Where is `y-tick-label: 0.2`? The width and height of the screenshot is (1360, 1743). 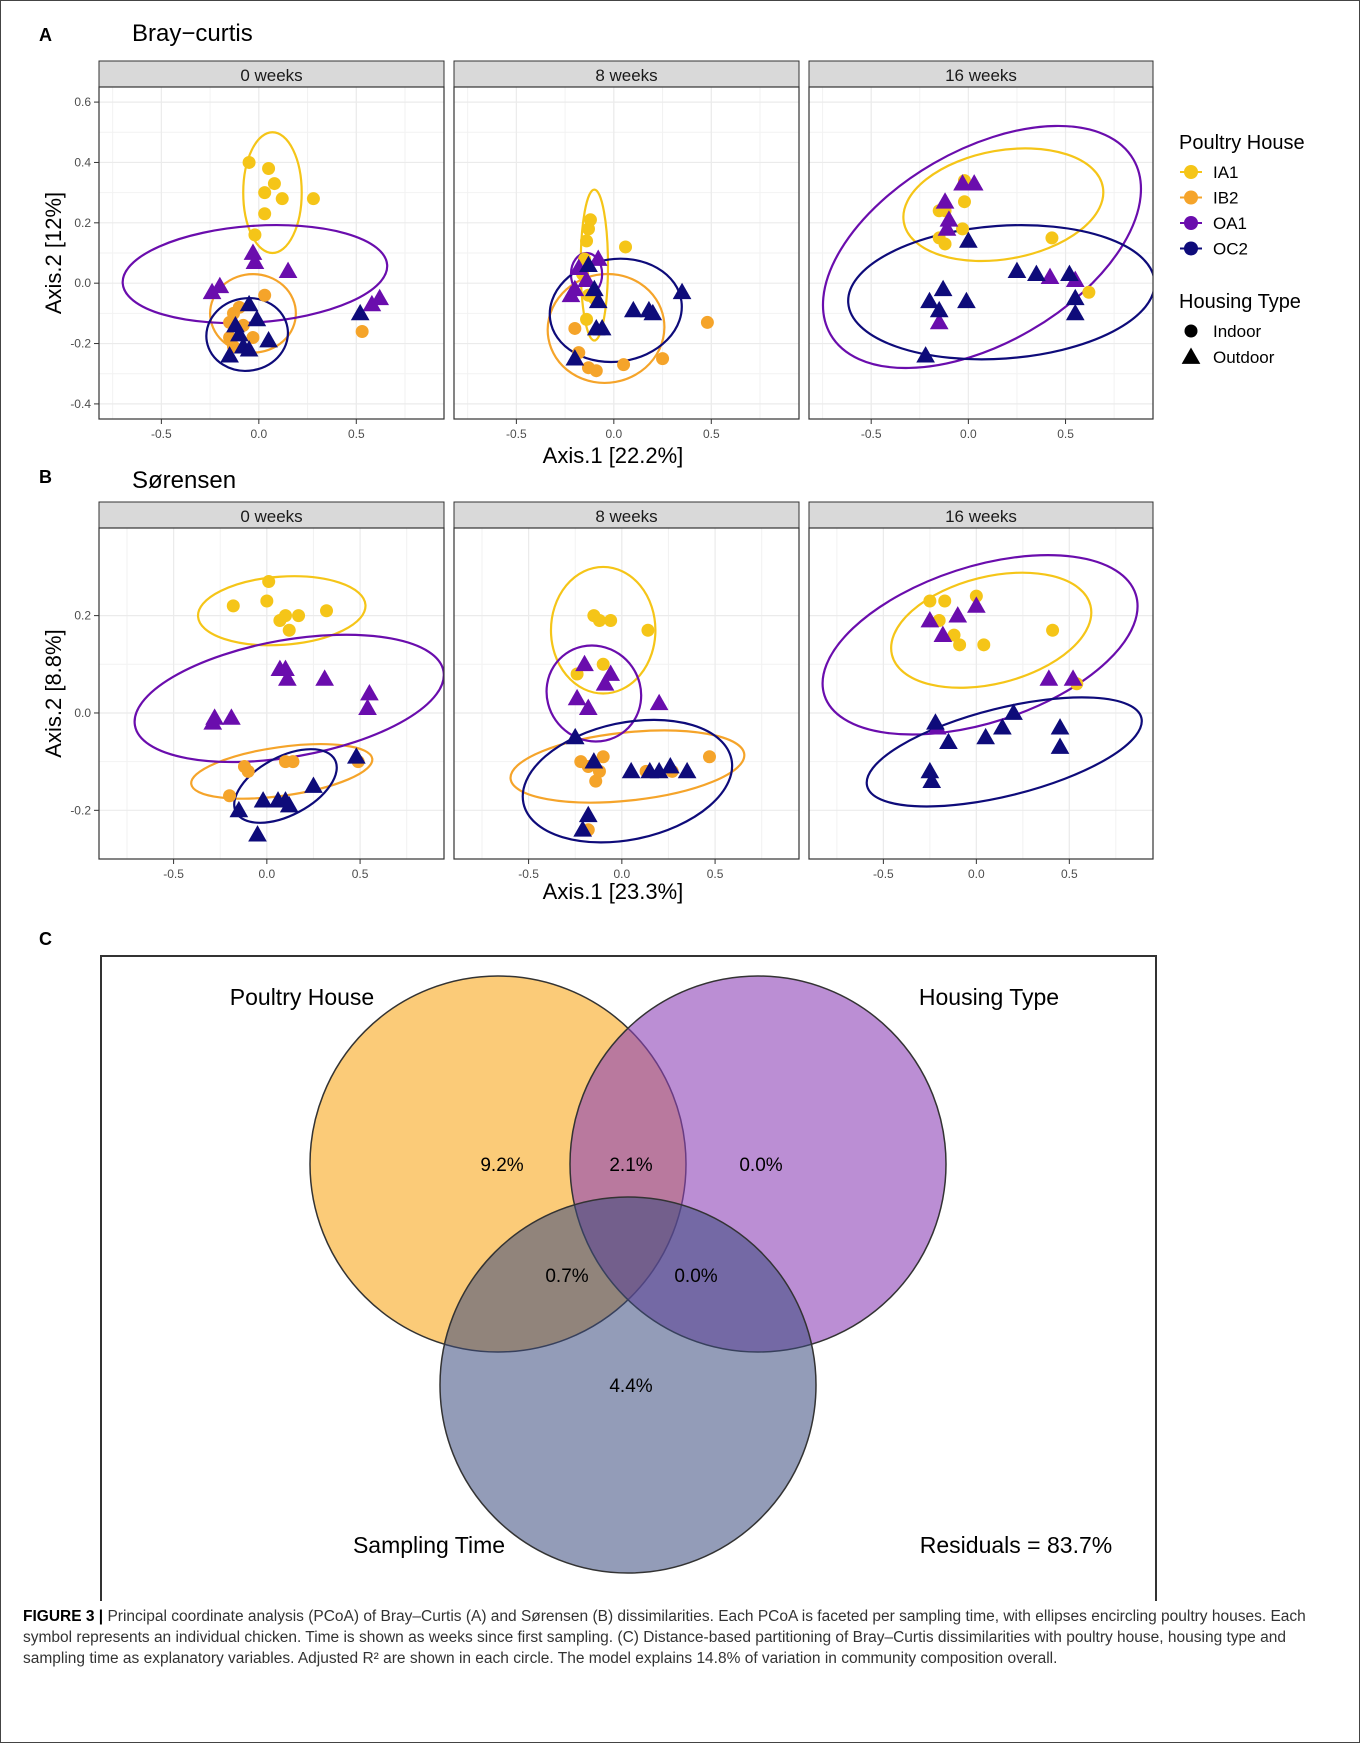
y-tick-label: 0.2 is located at coordinates (82, 223).